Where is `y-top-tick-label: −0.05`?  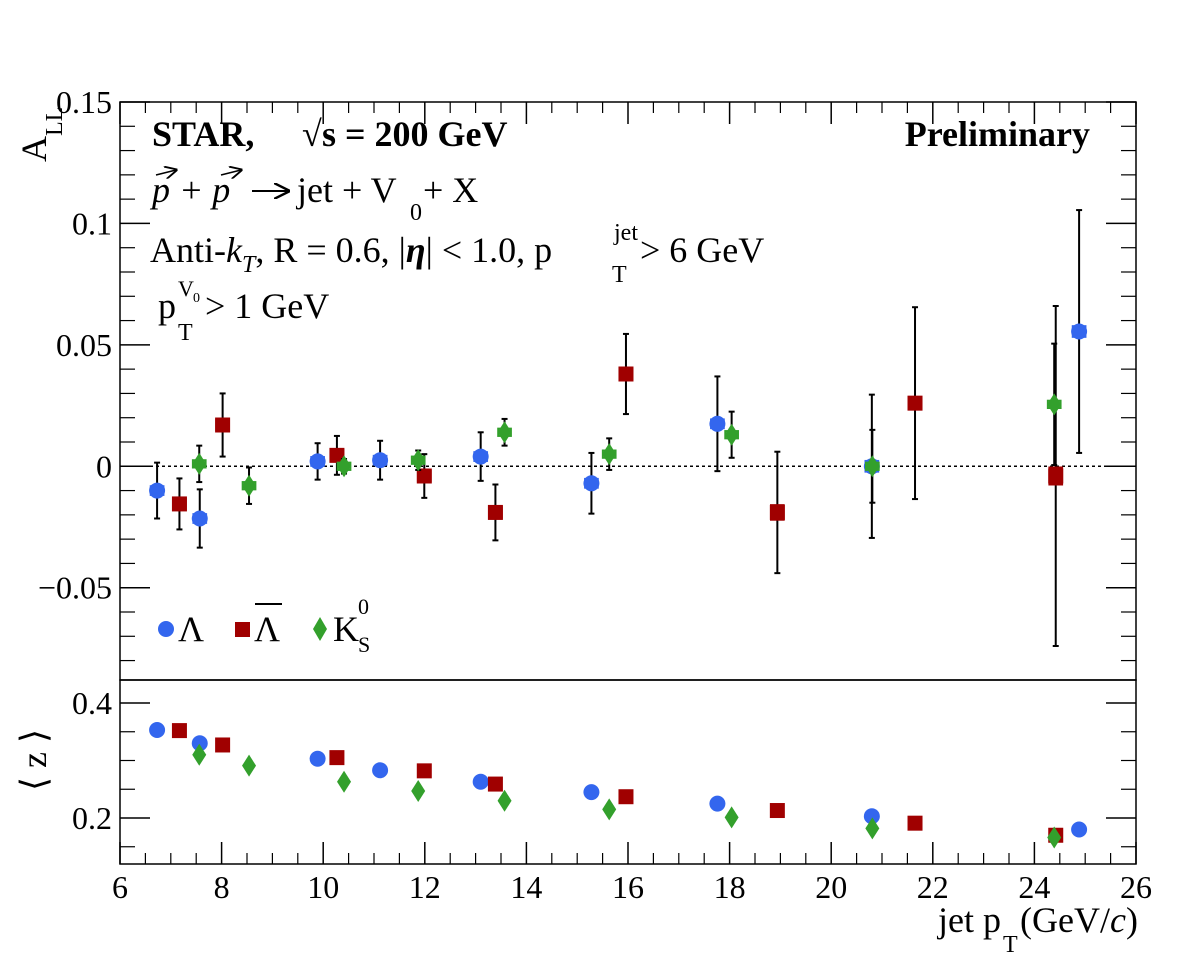 y-top-tick-label: −0.05 is located at coordinates (75, 588).